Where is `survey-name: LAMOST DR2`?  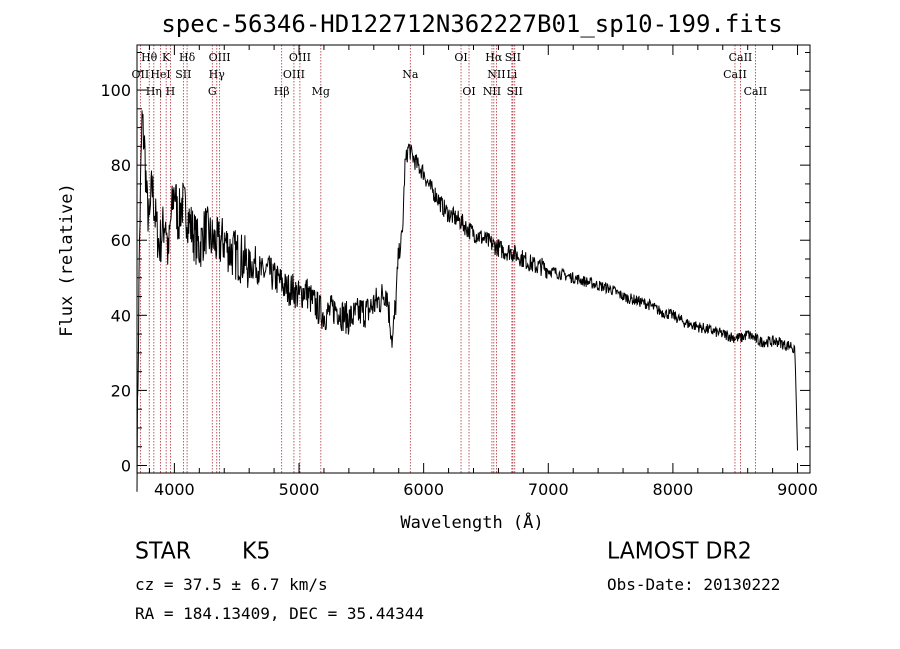 survey-name: LAMOST DR2 is located at coordinates (679, 551).